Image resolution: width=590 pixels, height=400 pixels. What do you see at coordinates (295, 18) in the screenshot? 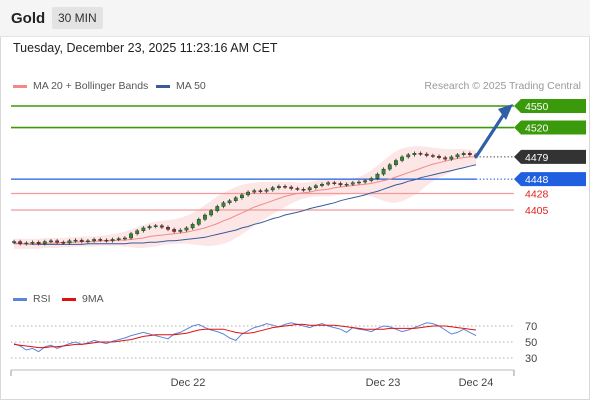
I see `chart-header: Gold 30 MIN` at bounding box center [295, 18].